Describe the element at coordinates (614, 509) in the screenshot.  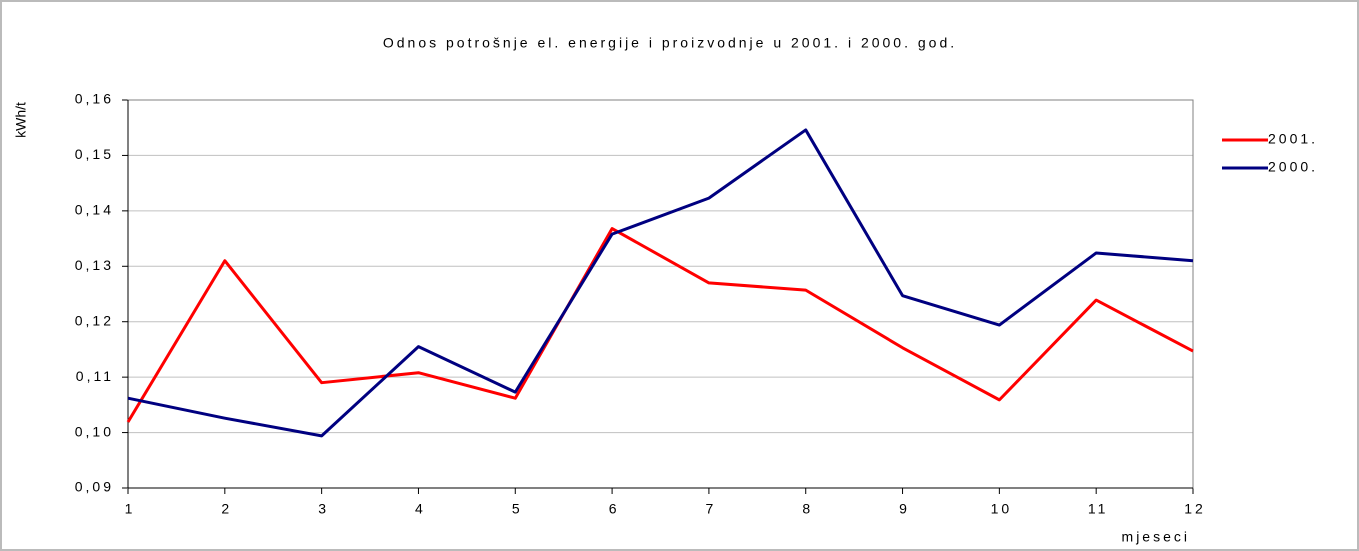
I see `x-tick-label: 6` at that location.